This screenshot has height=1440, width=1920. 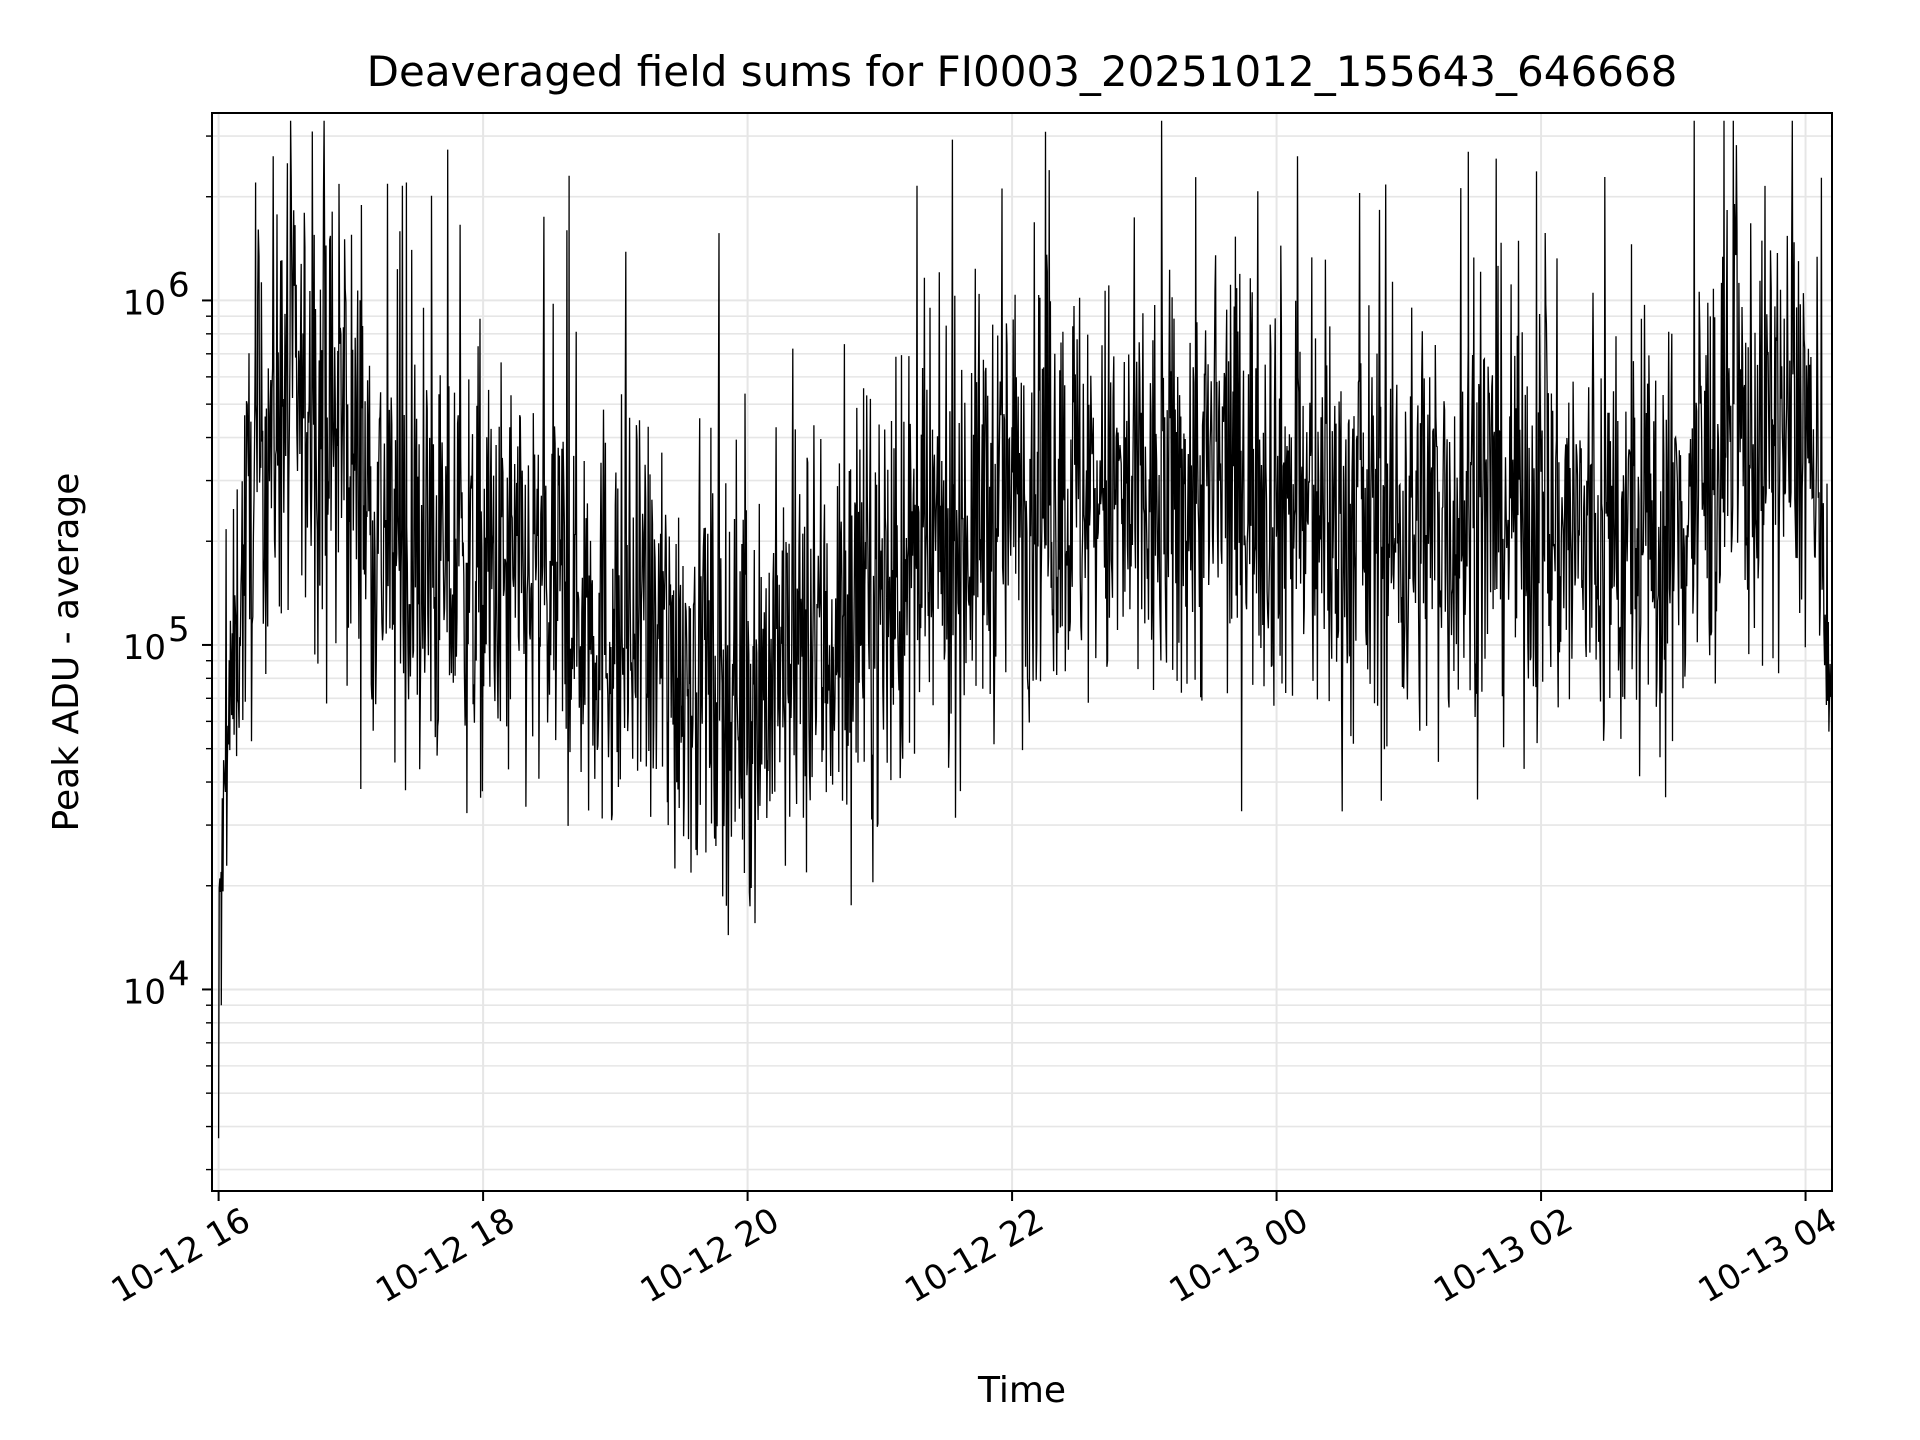 I want to click on y-tick-label-exponent: 5, so click(x=179, y=630).